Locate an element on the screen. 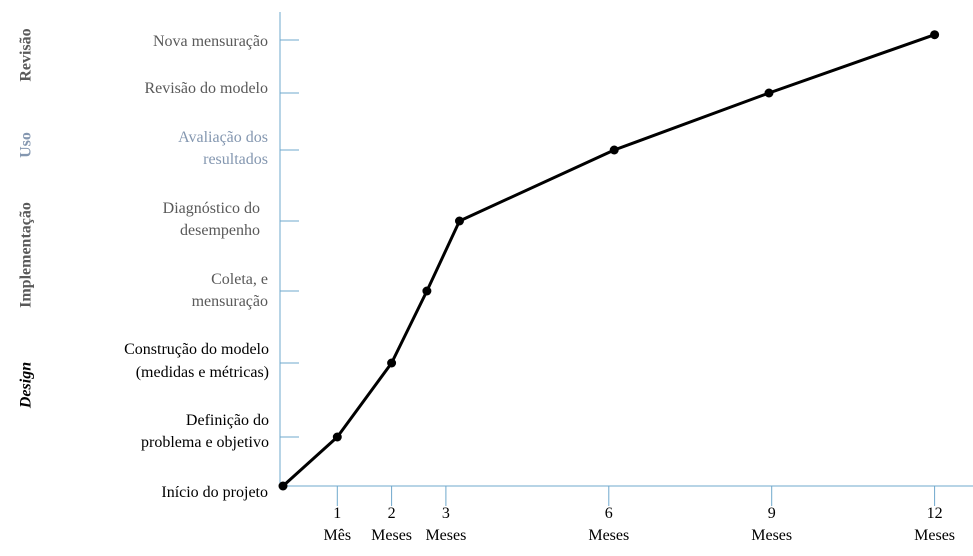  stage-label: Revisão do modelo is located at coordinates (206, 88).